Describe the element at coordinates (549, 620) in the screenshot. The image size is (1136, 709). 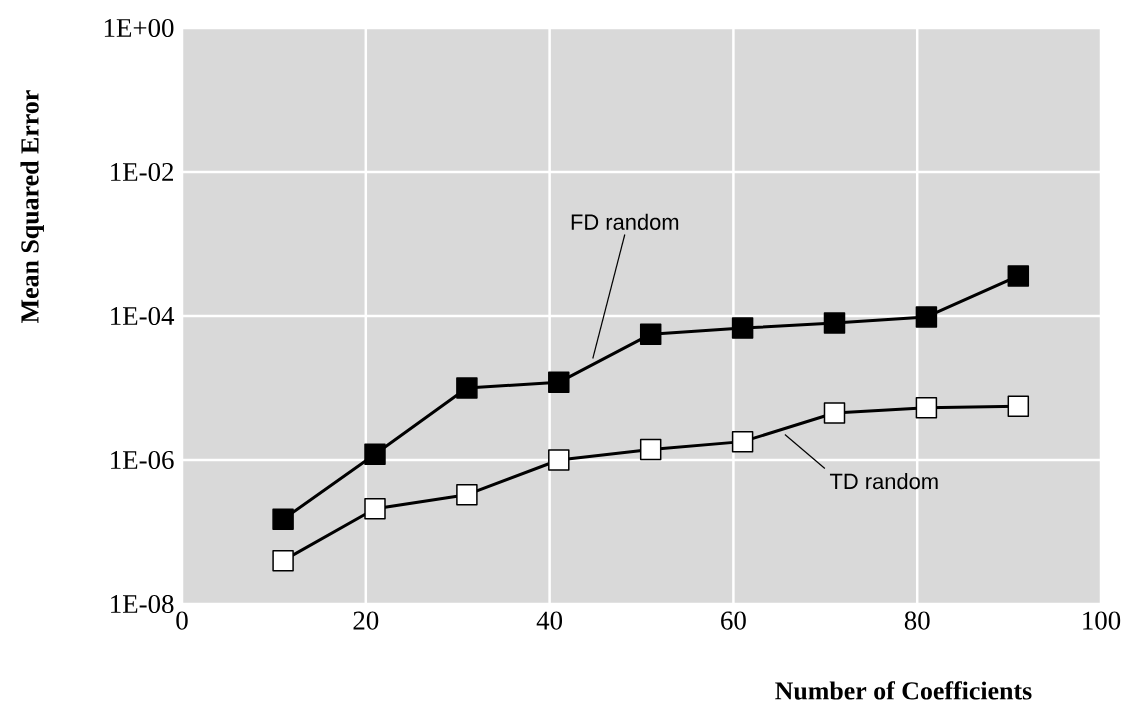
I see `x-tick-label: 40` at that location.